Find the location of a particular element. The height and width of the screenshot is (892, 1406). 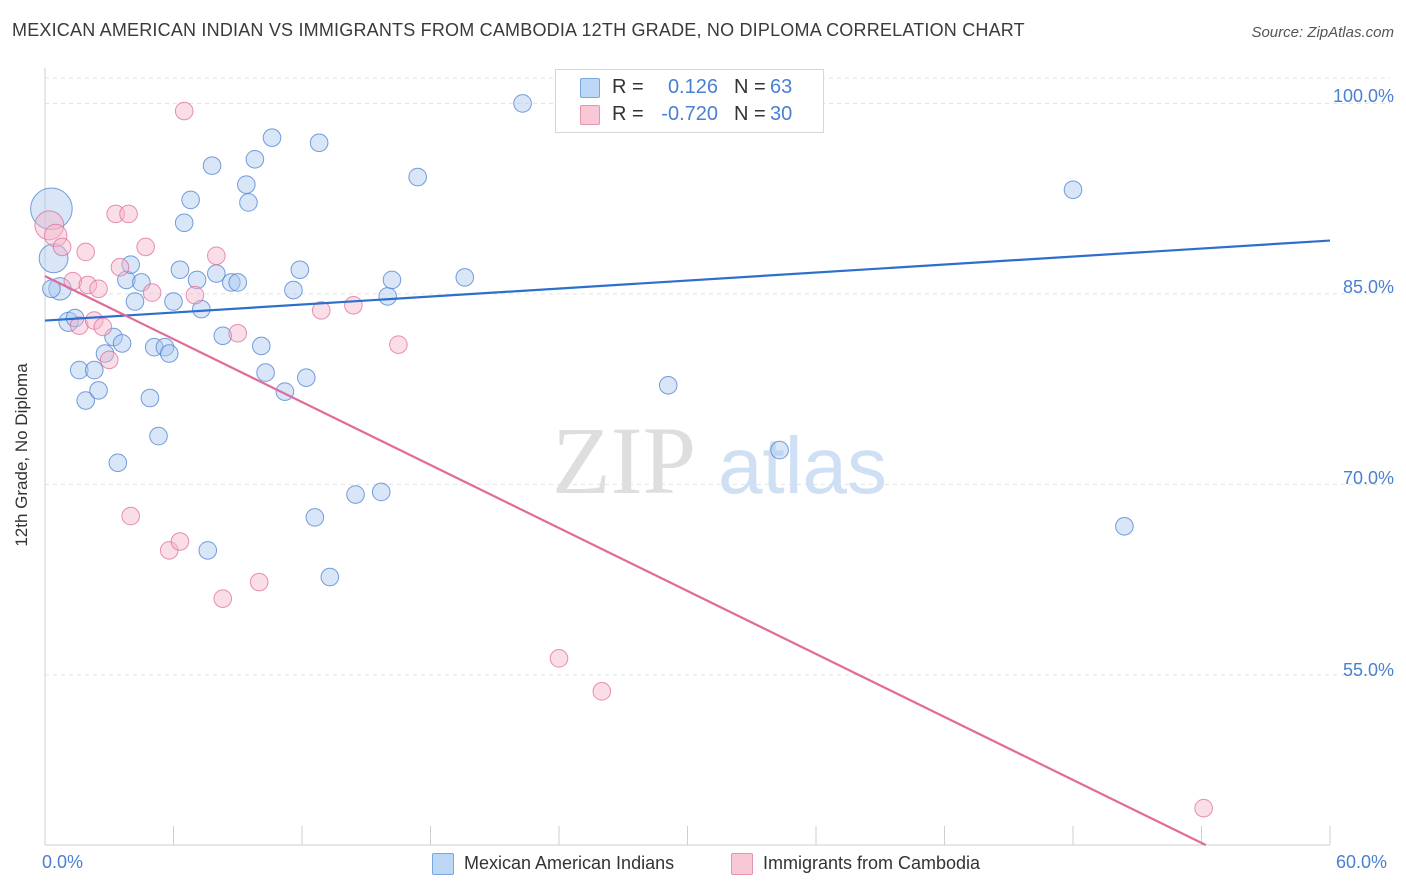

source-label: Source: ZipAtlas.com is located at coordinates (1322, 32).